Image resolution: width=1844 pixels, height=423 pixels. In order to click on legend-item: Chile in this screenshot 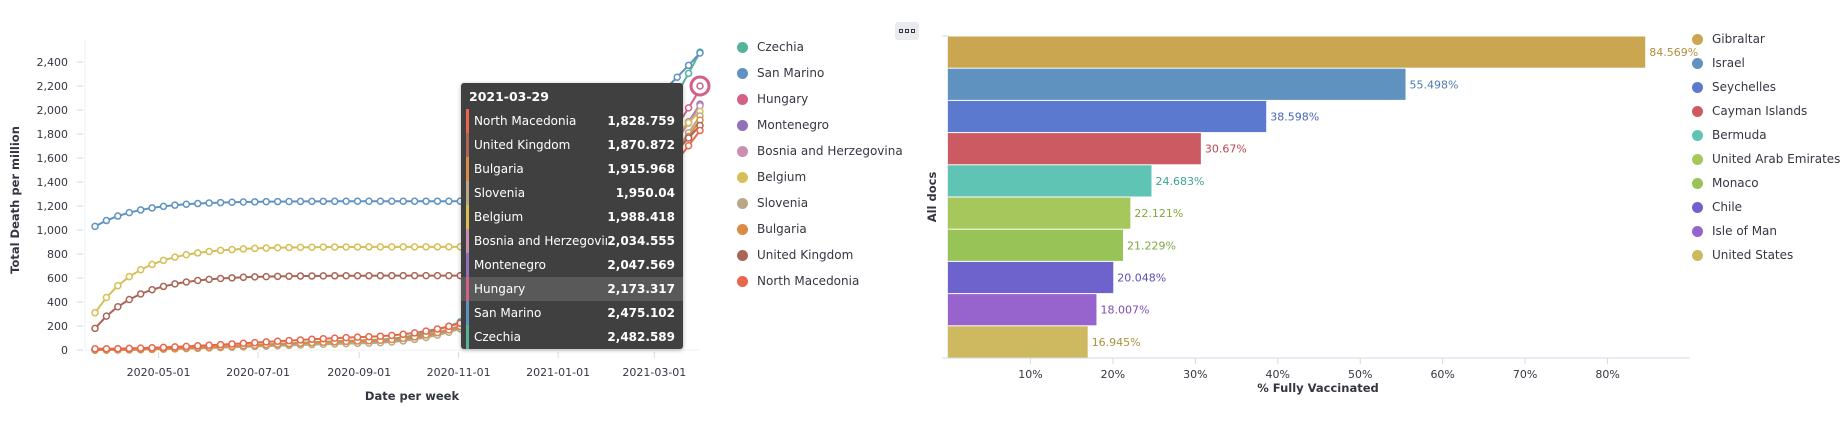, I will do `click(1766, 207)`.